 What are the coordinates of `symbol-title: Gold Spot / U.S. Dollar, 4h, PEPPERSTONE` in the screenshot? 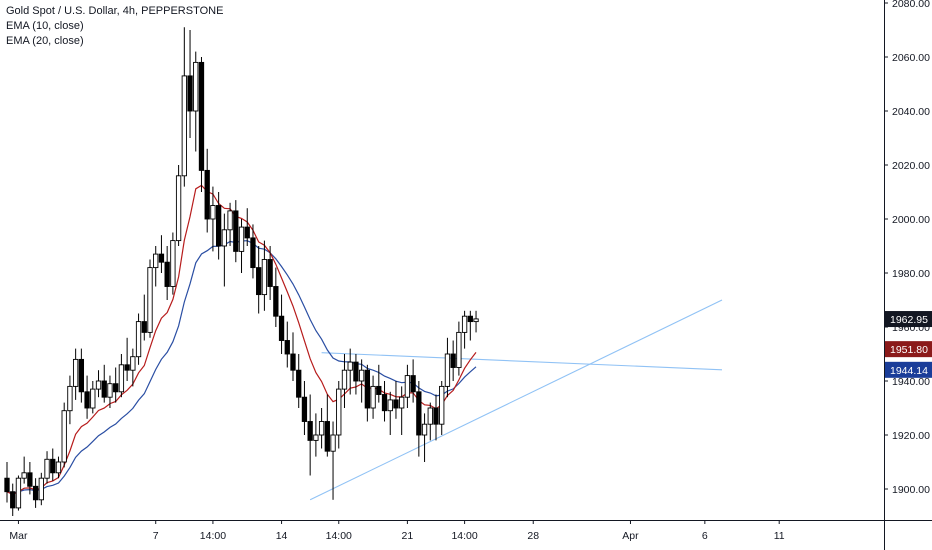 It's located at (115, 11).